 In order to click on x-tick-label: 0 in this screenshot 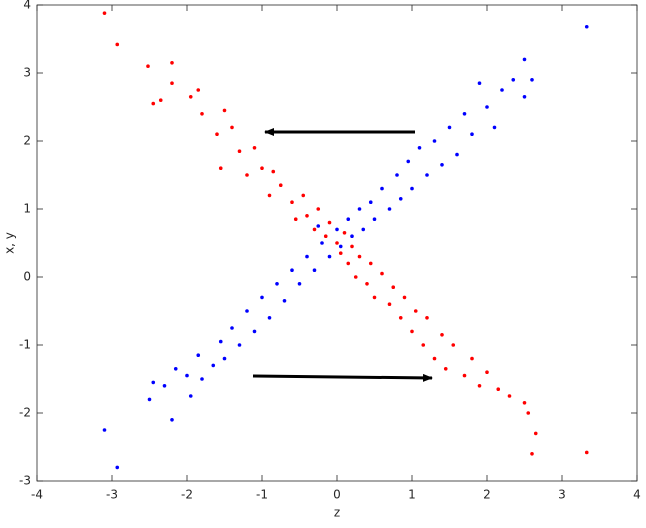, I will do `click(337, 495)`.